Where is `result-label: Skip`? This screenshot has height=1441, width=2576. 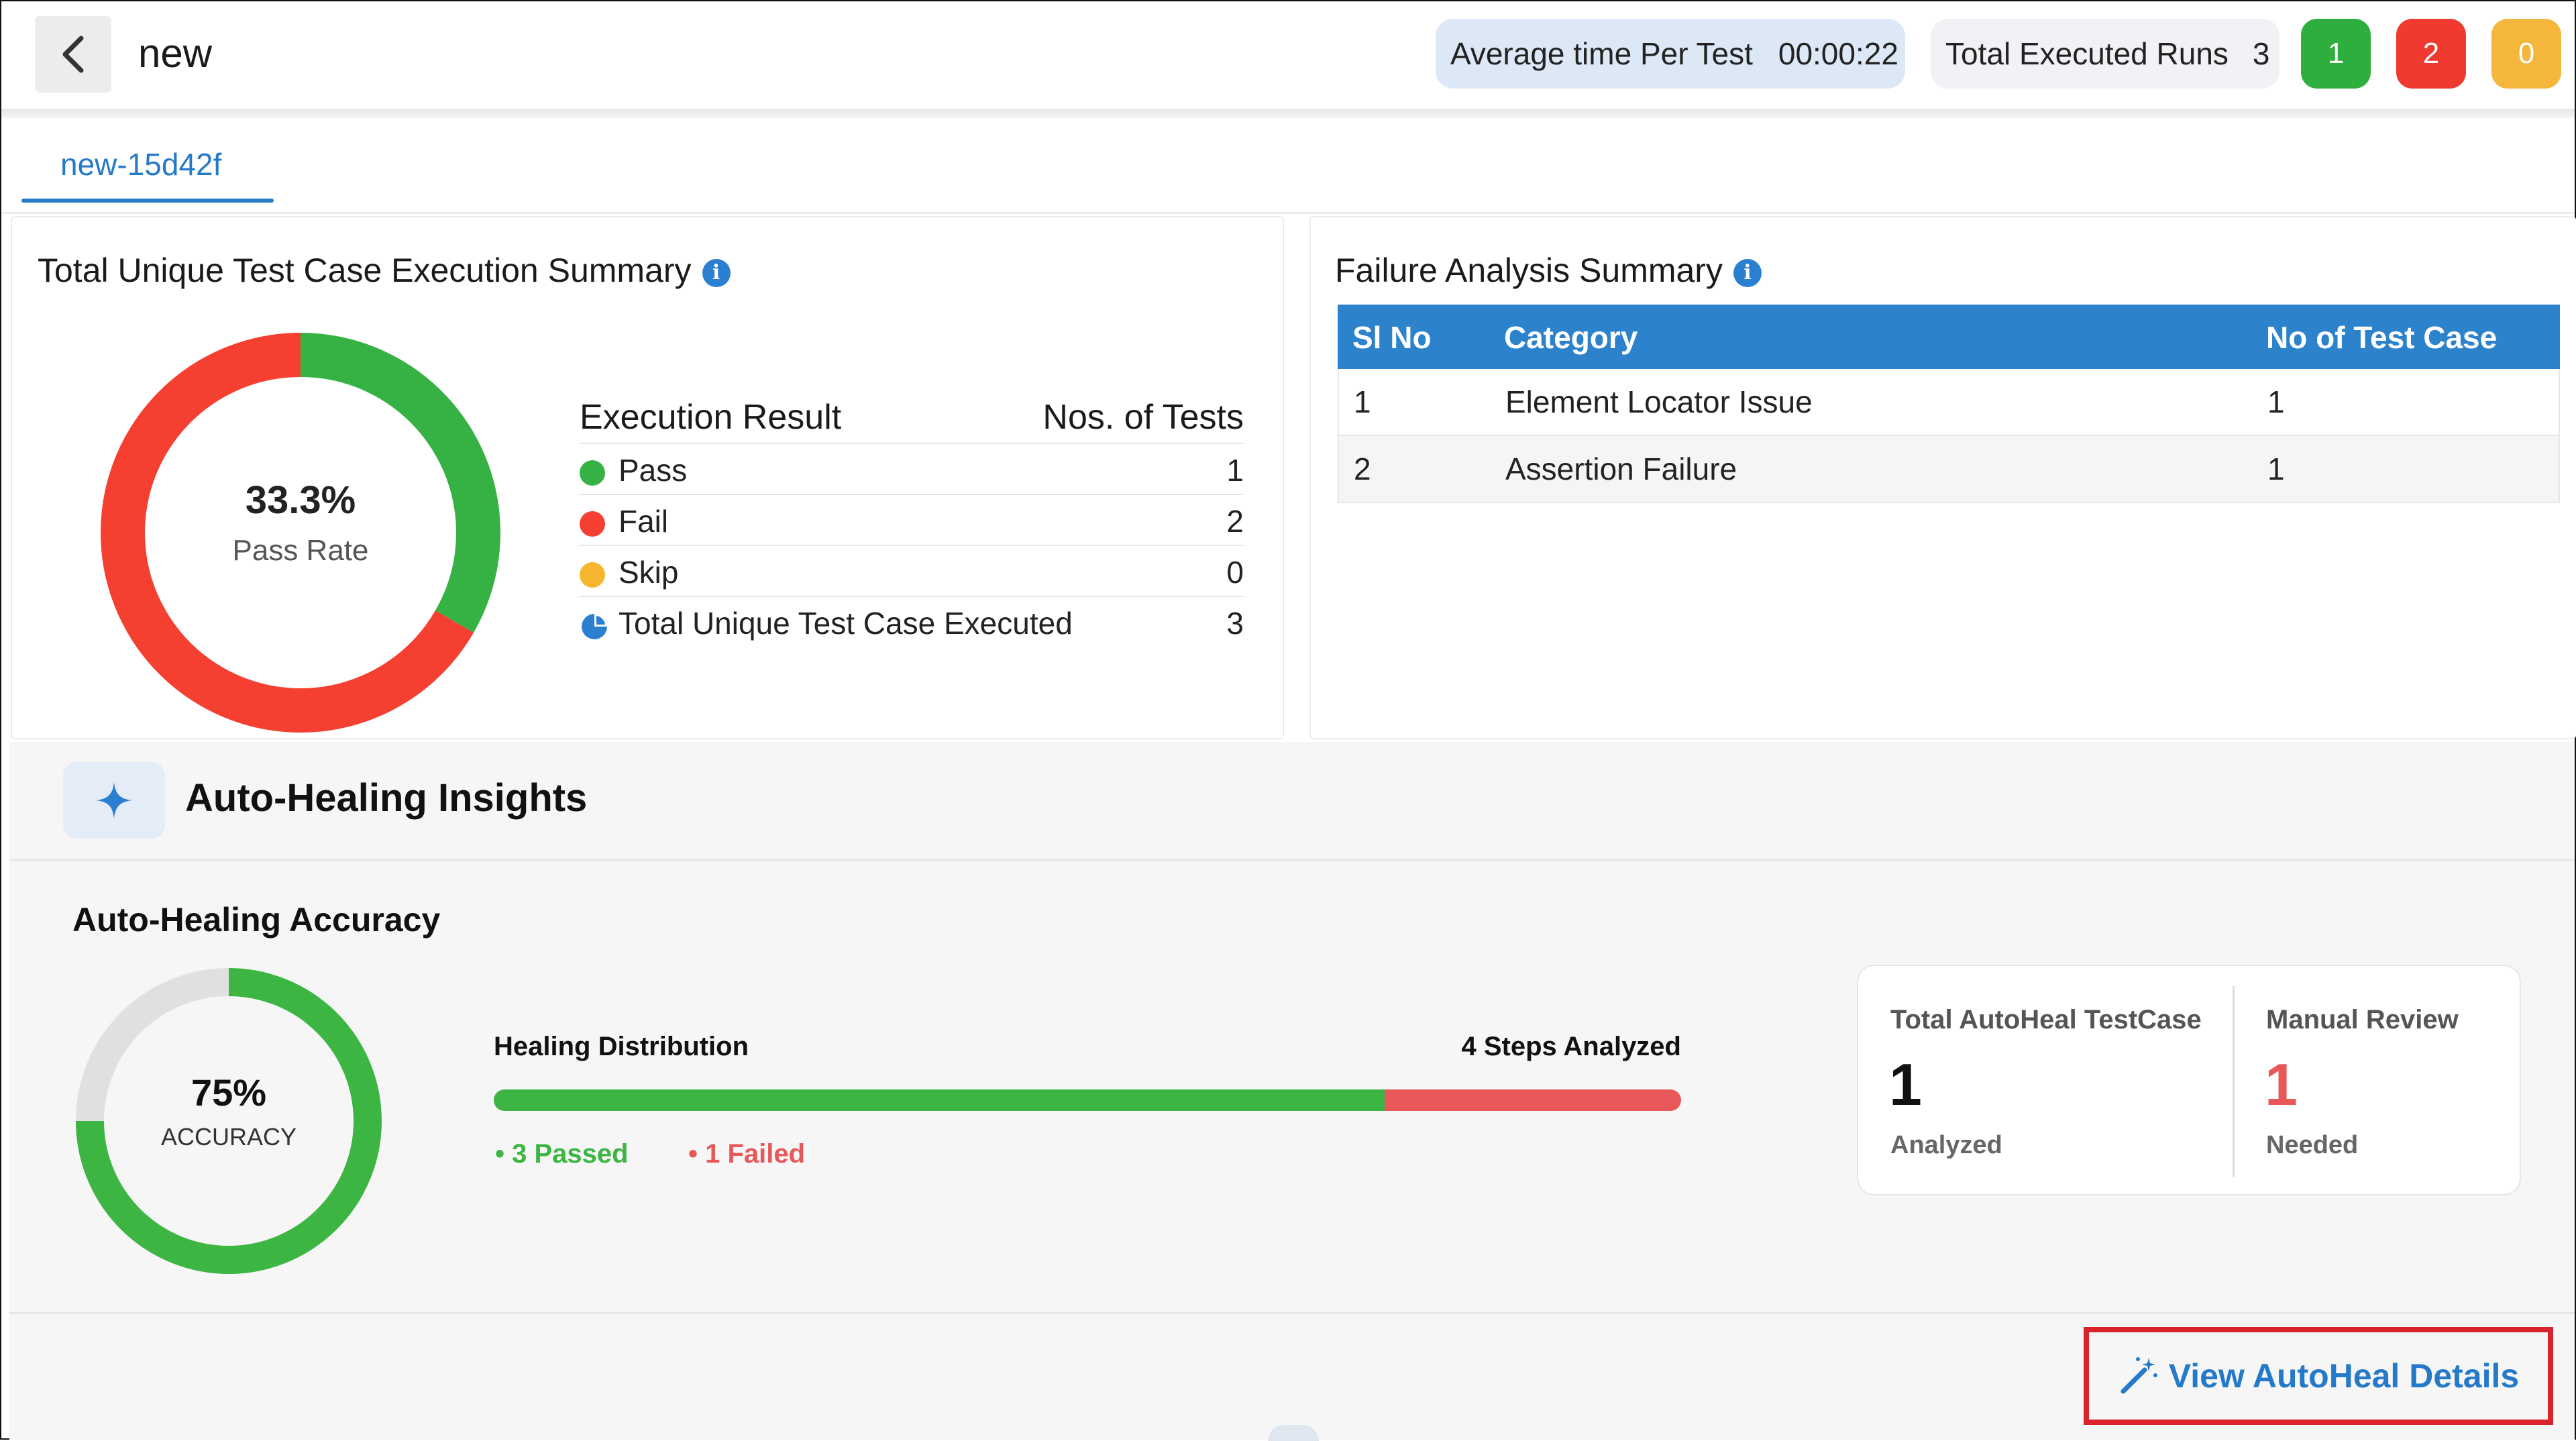 result-label: Skip is located at coordinates (649, 572).